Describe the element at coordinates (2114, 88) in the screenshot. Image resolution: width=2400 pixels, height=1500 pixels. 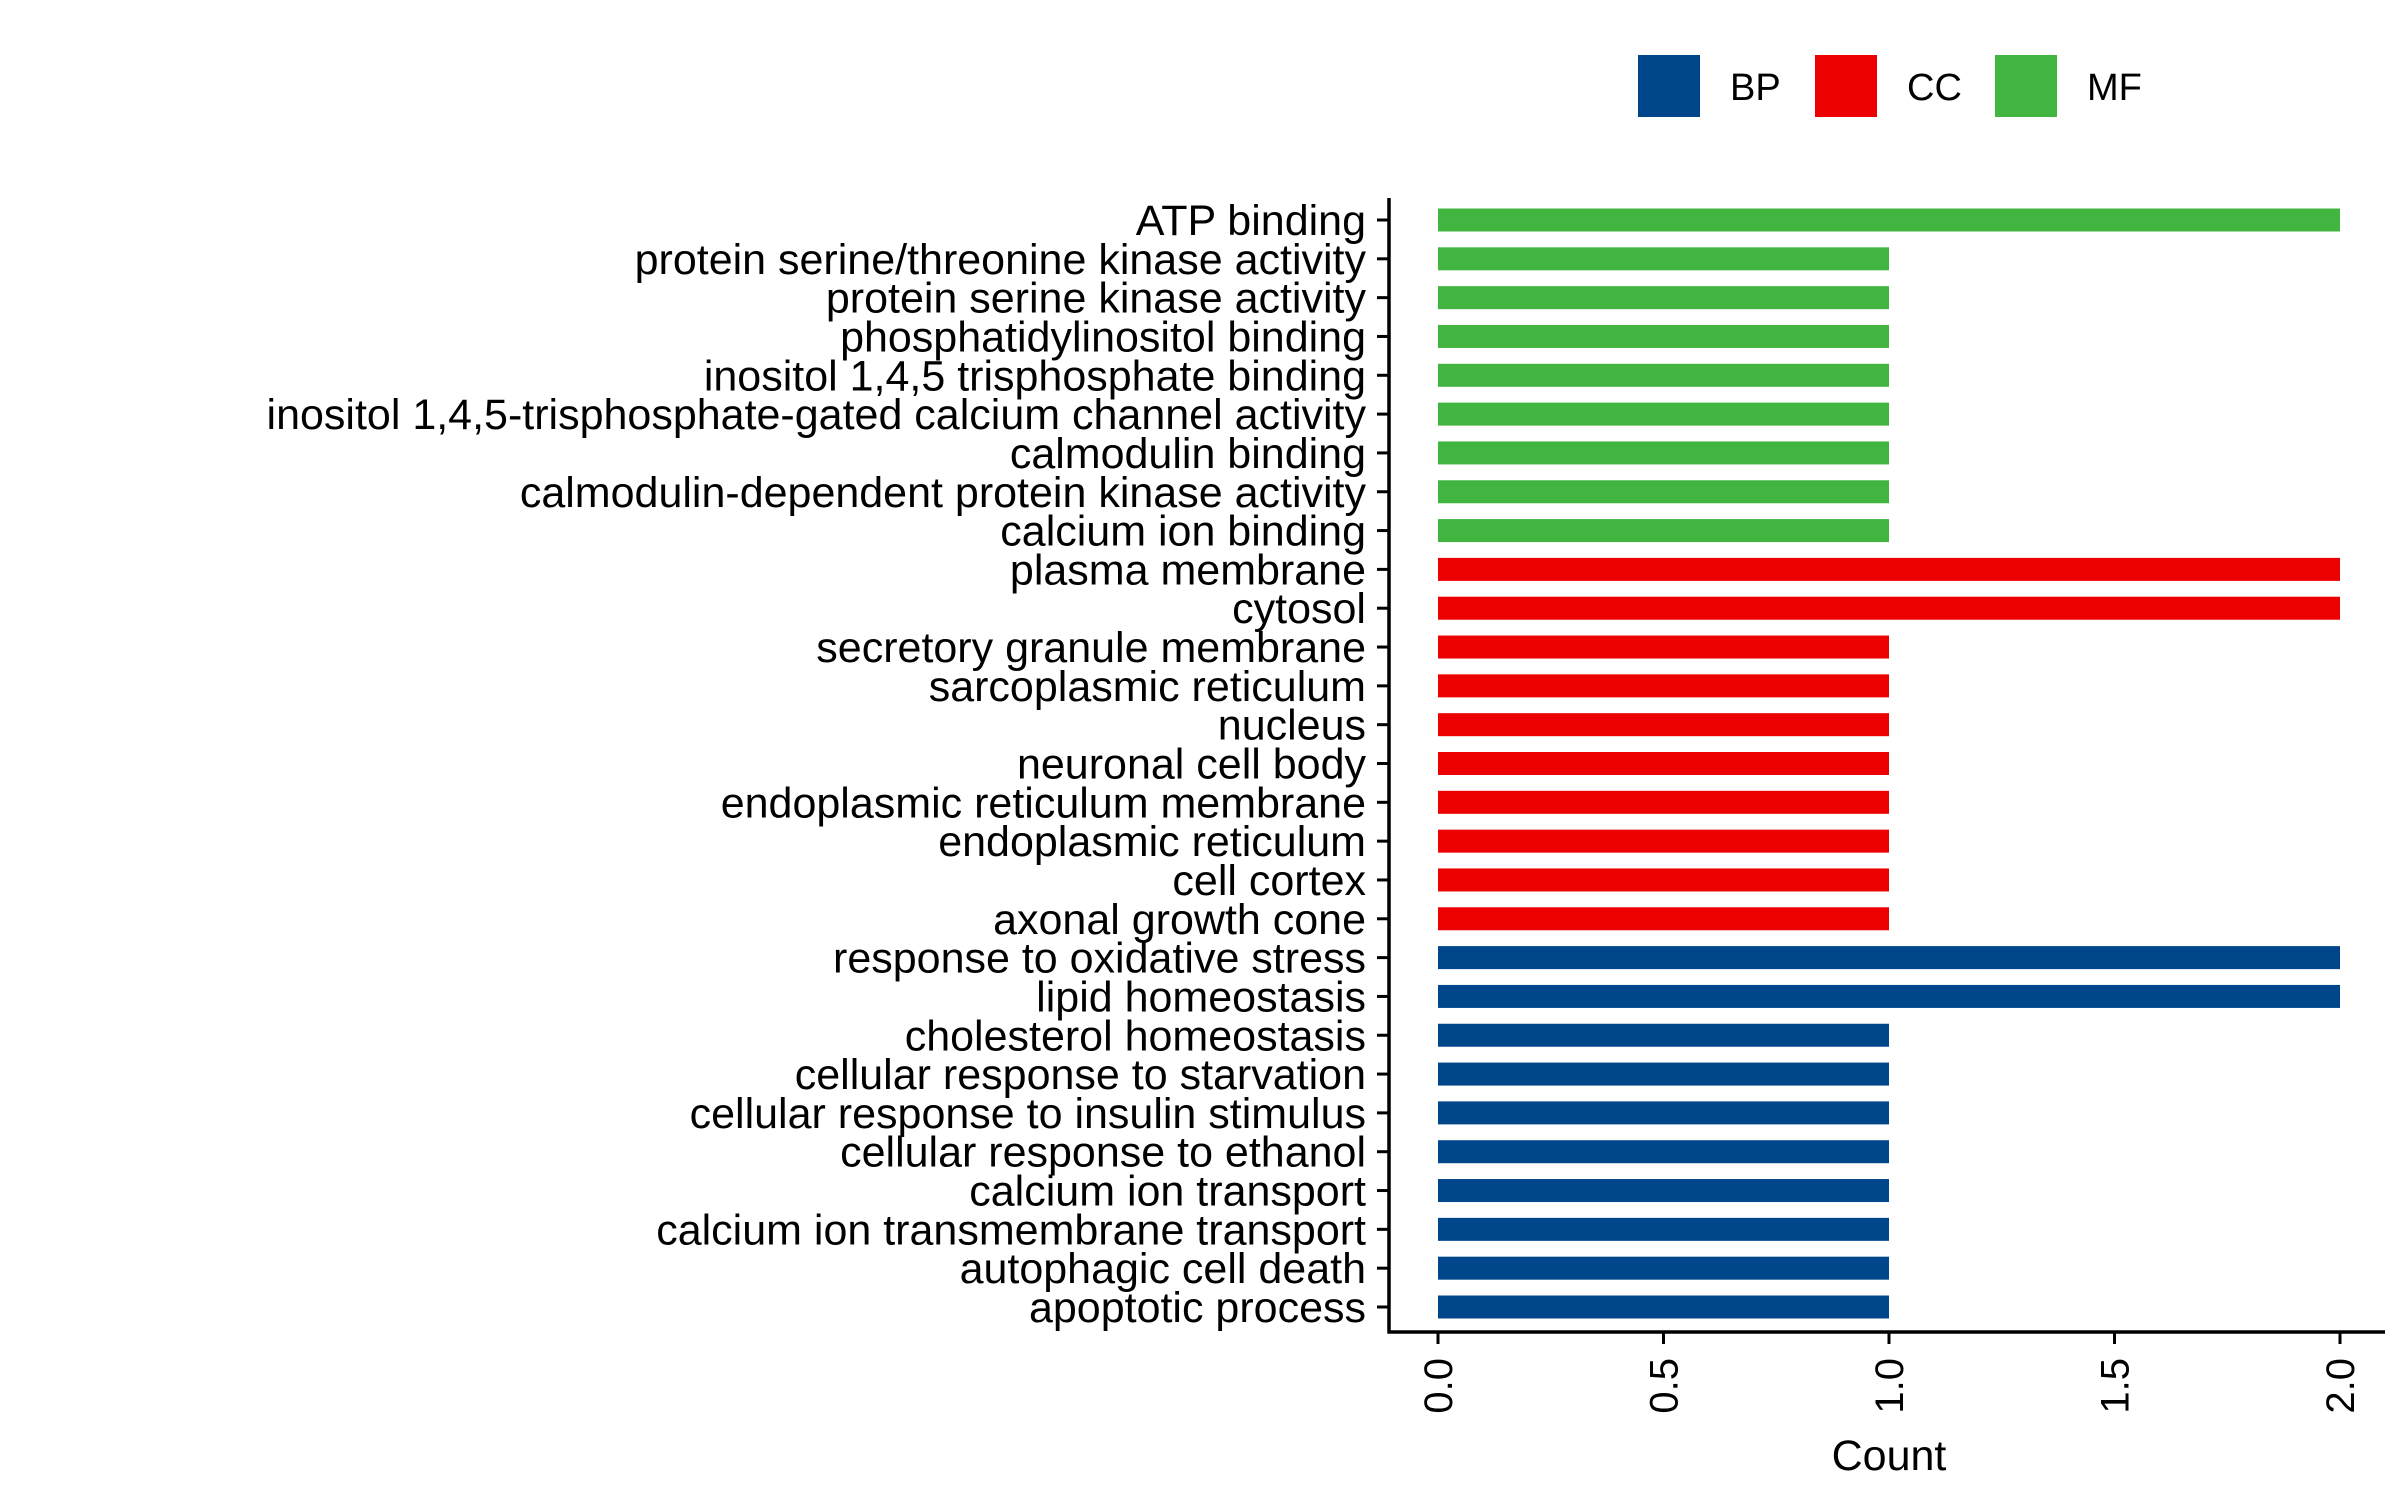
I see `legend-label: MF` at that location.